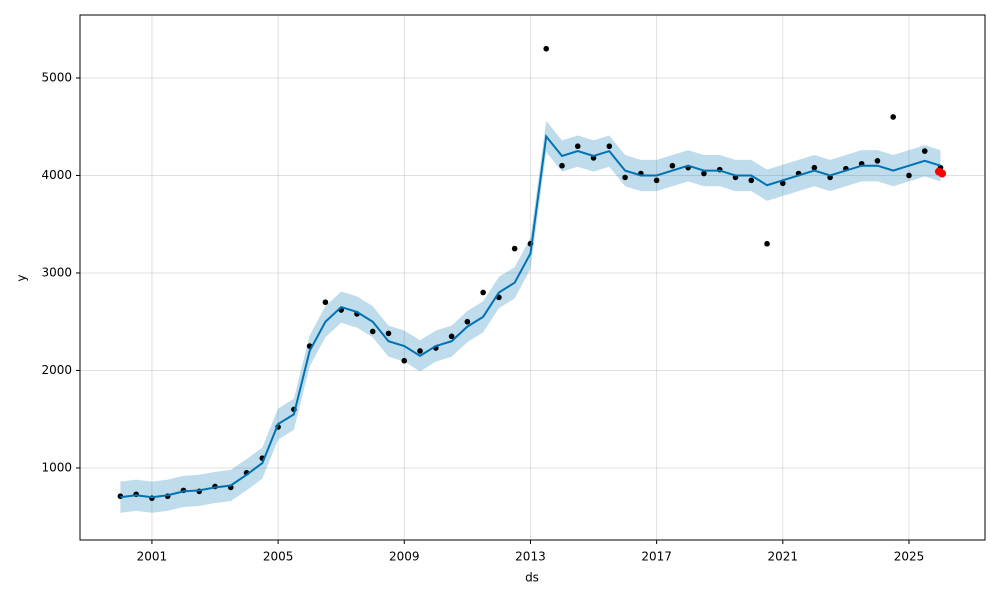 This screenshot has width=1000, height=600. Describe the element at coordinates (56, 175) in the screenshot. I see `y-tick-label: 4000` at that location.